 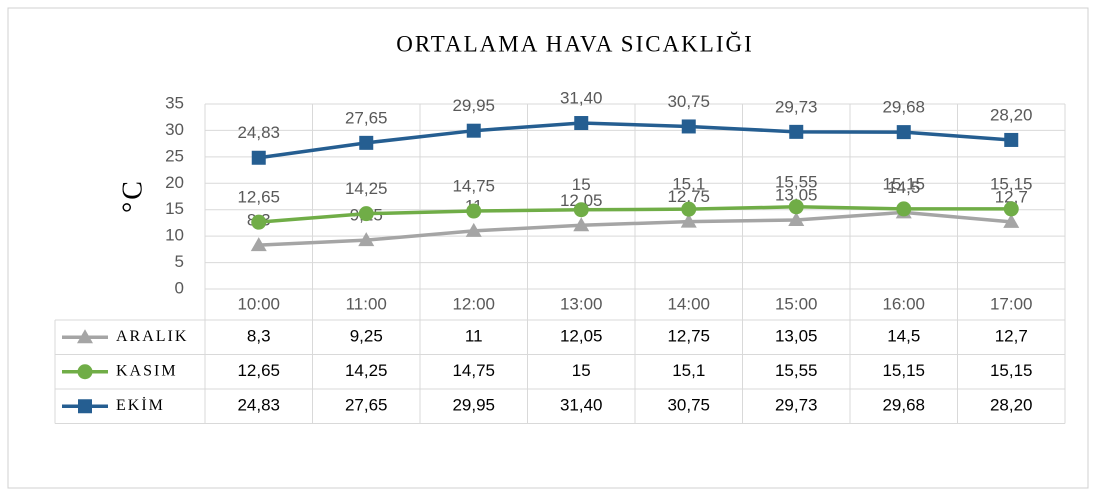 What do you see at coordinates (132, 196) in the screenshot?
I see `y-axis-label: °C` at bounding box center [132, 196].